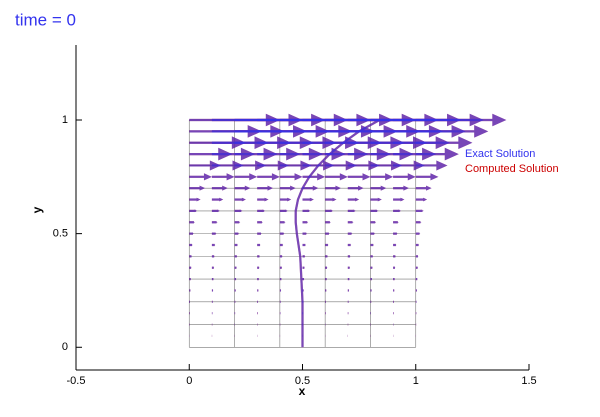 This screenshot has width=600, height=417. I want to click on legend-entry: Computed Solution, so click(512, 169).